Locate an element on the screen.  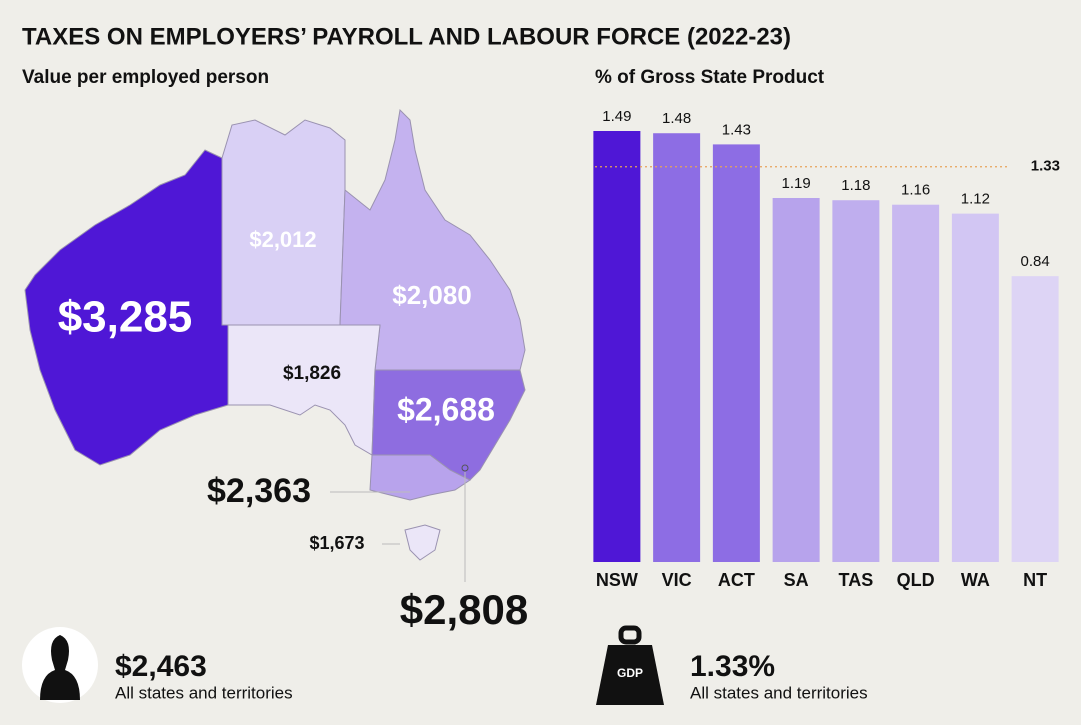
value-label: 1.12 is located at coordinates (975, 199).